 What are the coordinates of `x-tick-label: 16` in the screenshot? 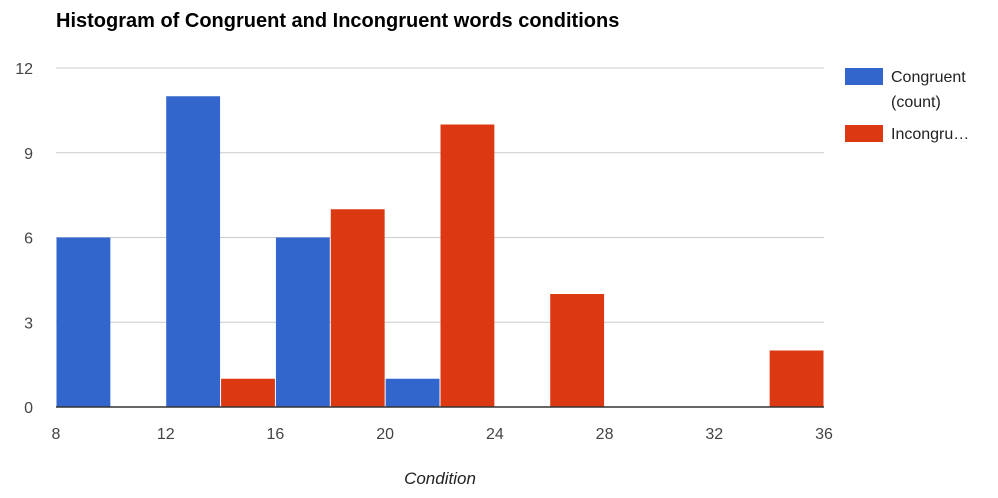 It's located at (276, 434).